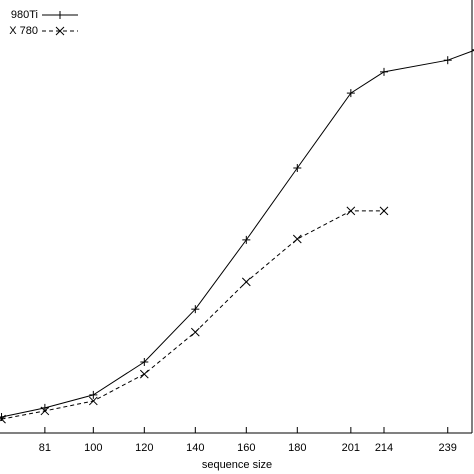 The height and width of the screenshot is (474, 474). What do you see at coordinates (448, 448) in the screenshot?
I see `x-tick-label: 239` at bounding box center [448, 448].